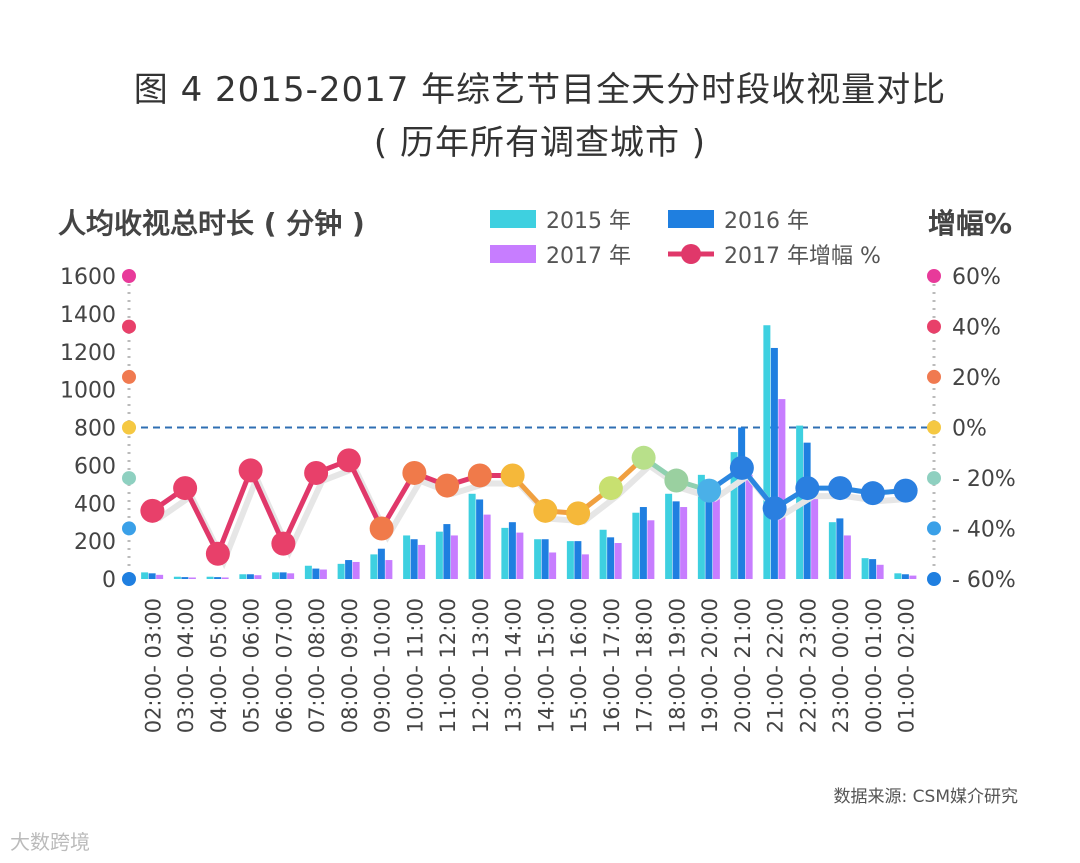 The image size is (1080, 863). I want to click on y-tick-label: 1400, so click(88, 315).